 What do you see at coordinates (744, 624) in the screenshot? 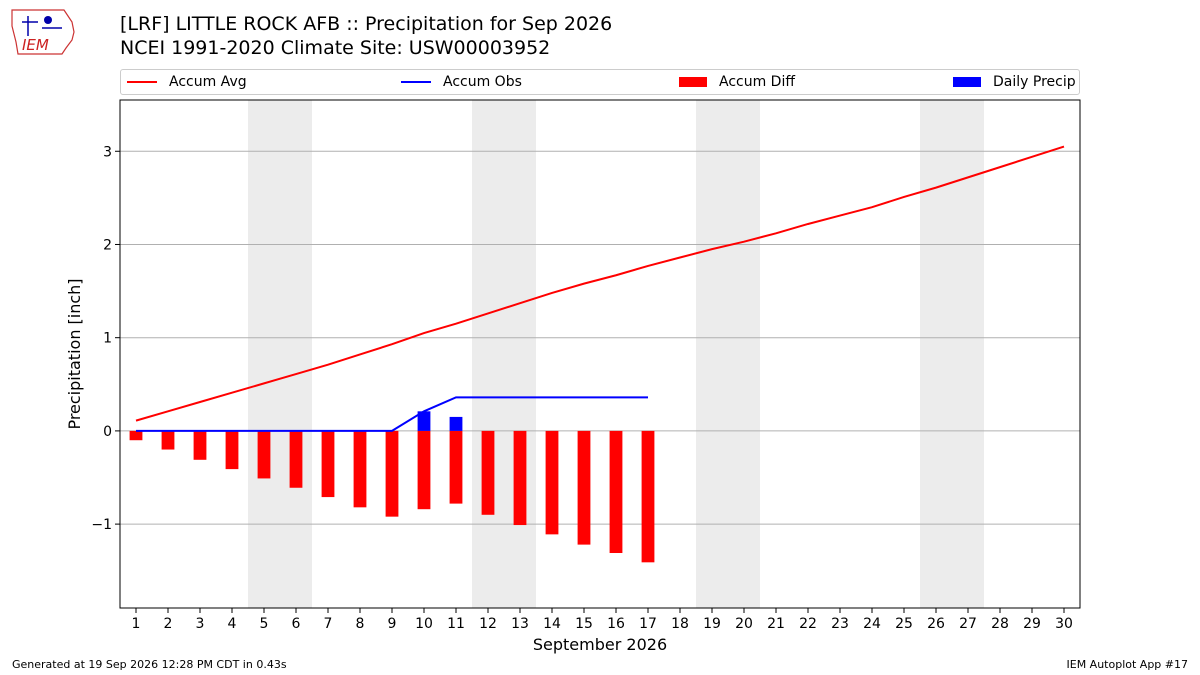
I see `x-tick-label: 20` at bounding box center [744, 624].